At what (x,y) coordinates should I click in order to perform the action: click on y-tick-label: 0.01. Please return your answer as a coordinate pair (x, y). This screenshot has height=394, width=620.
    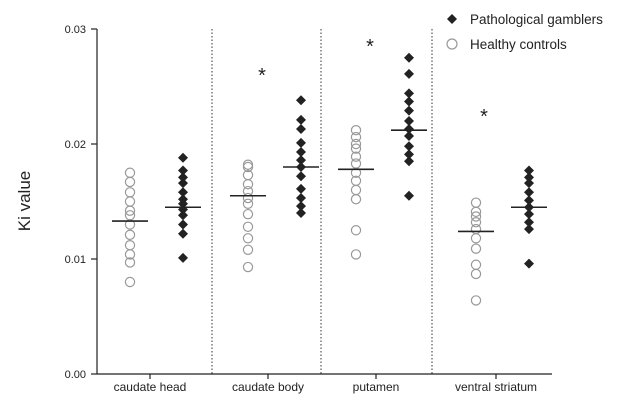
    Looking at the image, I should click on (75, 260).